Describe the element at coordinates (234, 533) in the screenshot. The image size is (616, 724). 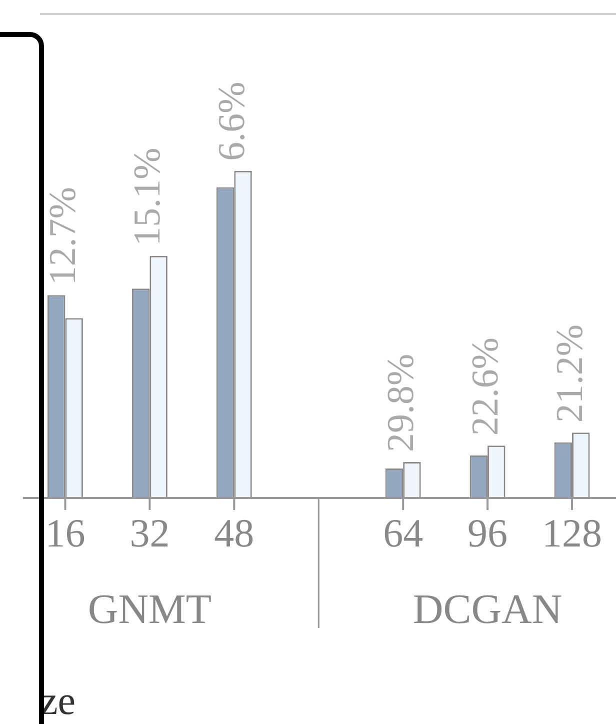
I see `x-tick-label: 48` at that location.